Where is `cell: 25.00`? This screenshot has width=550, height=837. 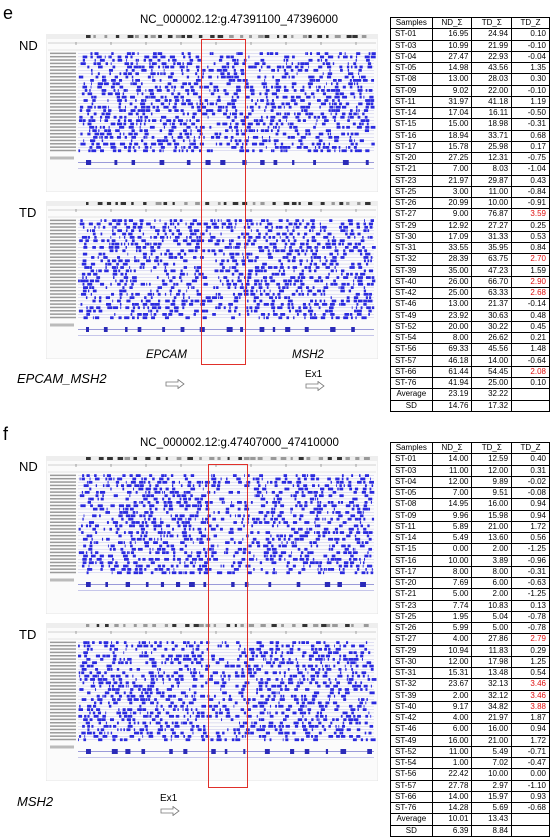
cell: 25.00 is located at coordinates (452, 293).